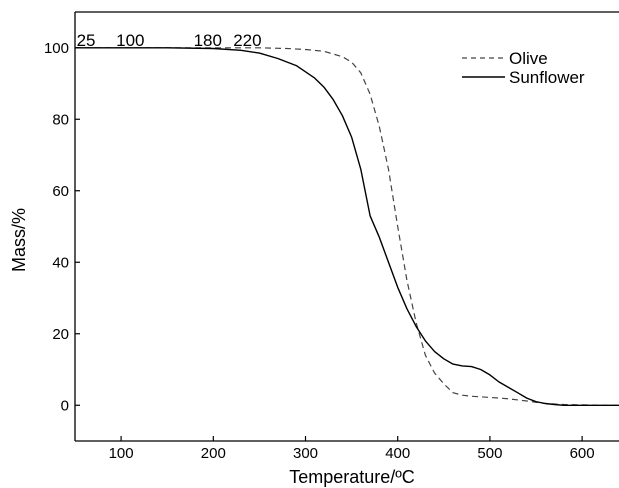  Describe the element at coordinates (19, 240) in the screenshot. I see `y-axis-title: Mass/%` at that location.